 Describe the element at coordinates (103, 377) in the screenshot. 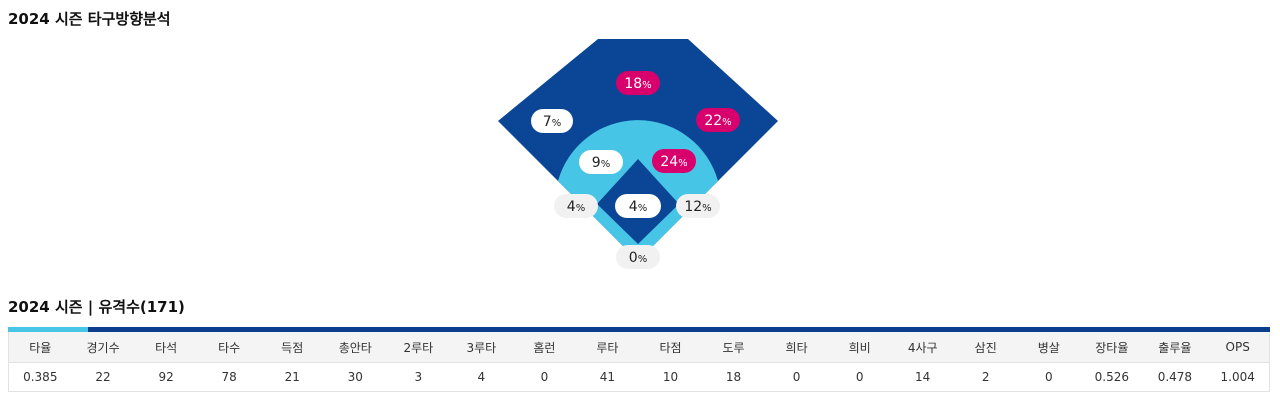

I see `stats-value-cell: 22` at that location.